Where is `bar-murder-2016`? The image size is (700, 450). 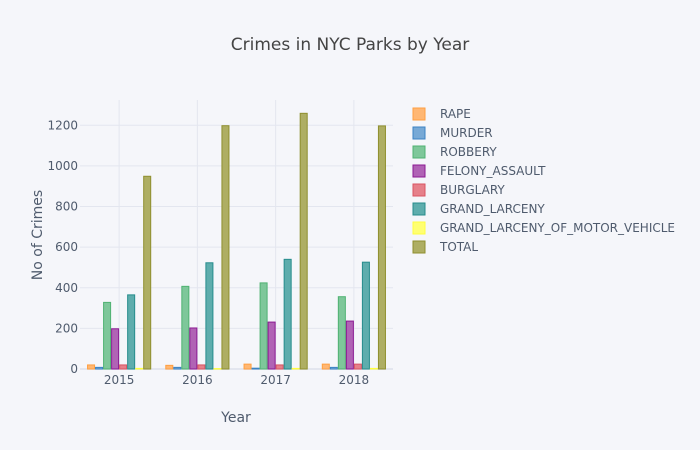
bar-murder-2016 is located at coordinates (177, 368).